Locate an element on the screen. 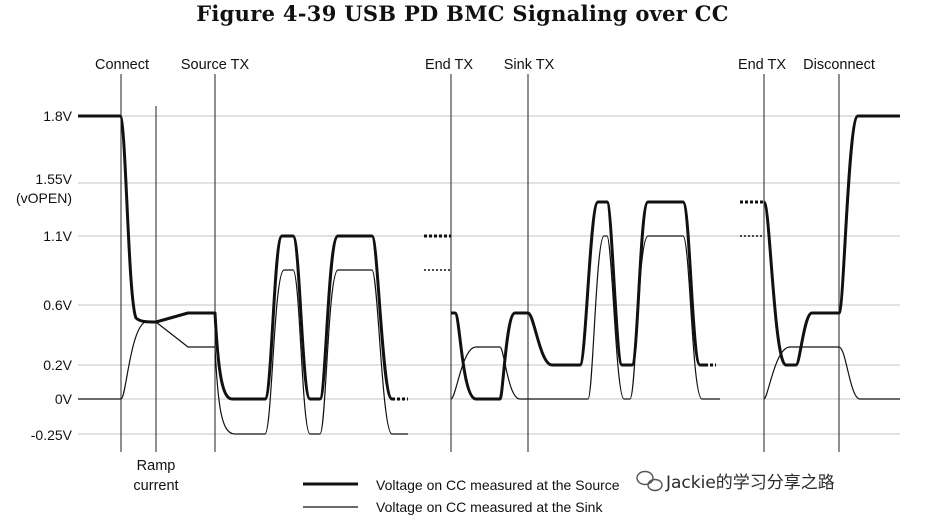 This screenshot has height=520, width=925. sink-trace-disconnect is located at coordinates (831, 373).